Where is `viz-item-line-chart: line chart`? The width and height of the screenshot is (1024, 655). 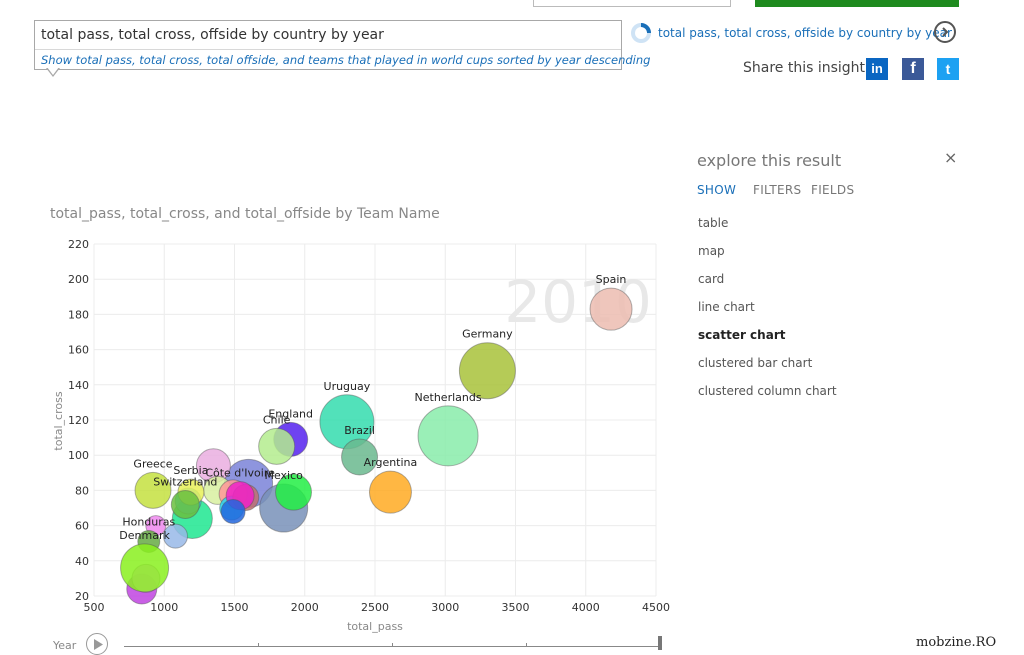
viz-item-line-chart: line chart is located at coordinates (726, 307).